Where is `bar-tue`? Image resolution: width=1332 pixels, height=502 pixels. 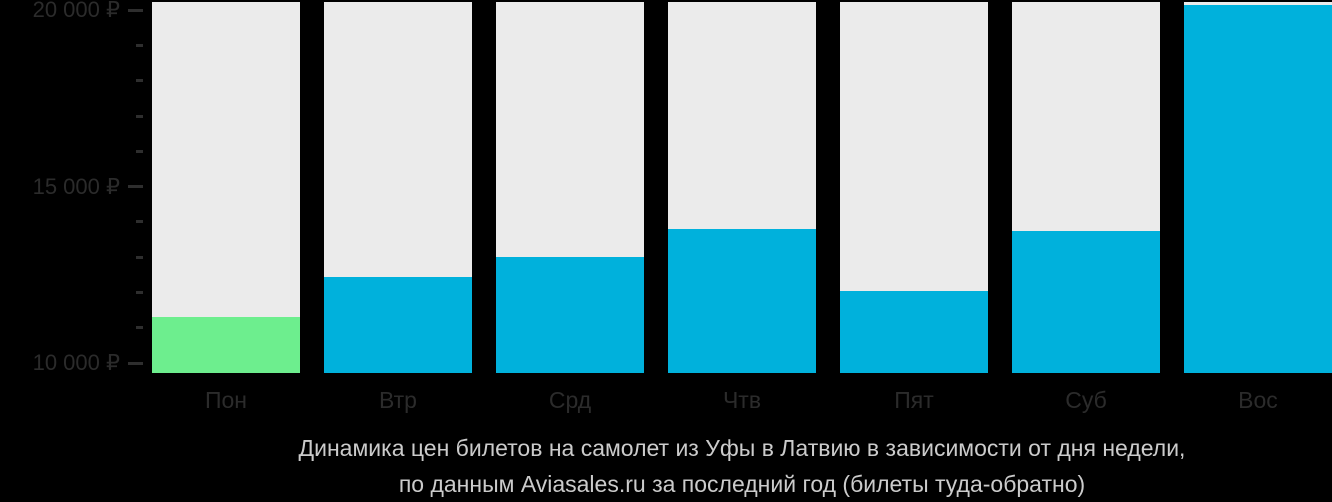 bar-tue is located at coordinates (398, 324).